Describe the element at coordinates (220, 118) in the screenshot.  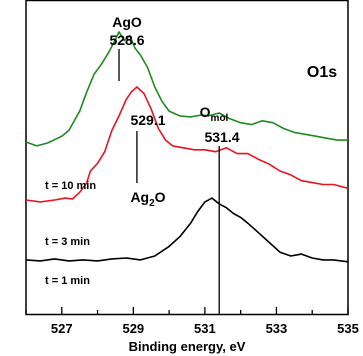
I see `omol-label-sub: mol` at that location.